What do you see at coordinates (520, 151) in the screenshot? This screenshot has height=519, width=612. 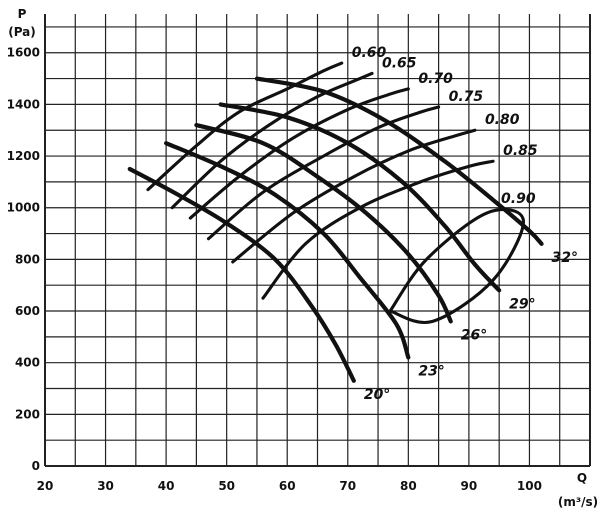 I see `efficiency-label: 0.85` at bounding box center [520, 151].